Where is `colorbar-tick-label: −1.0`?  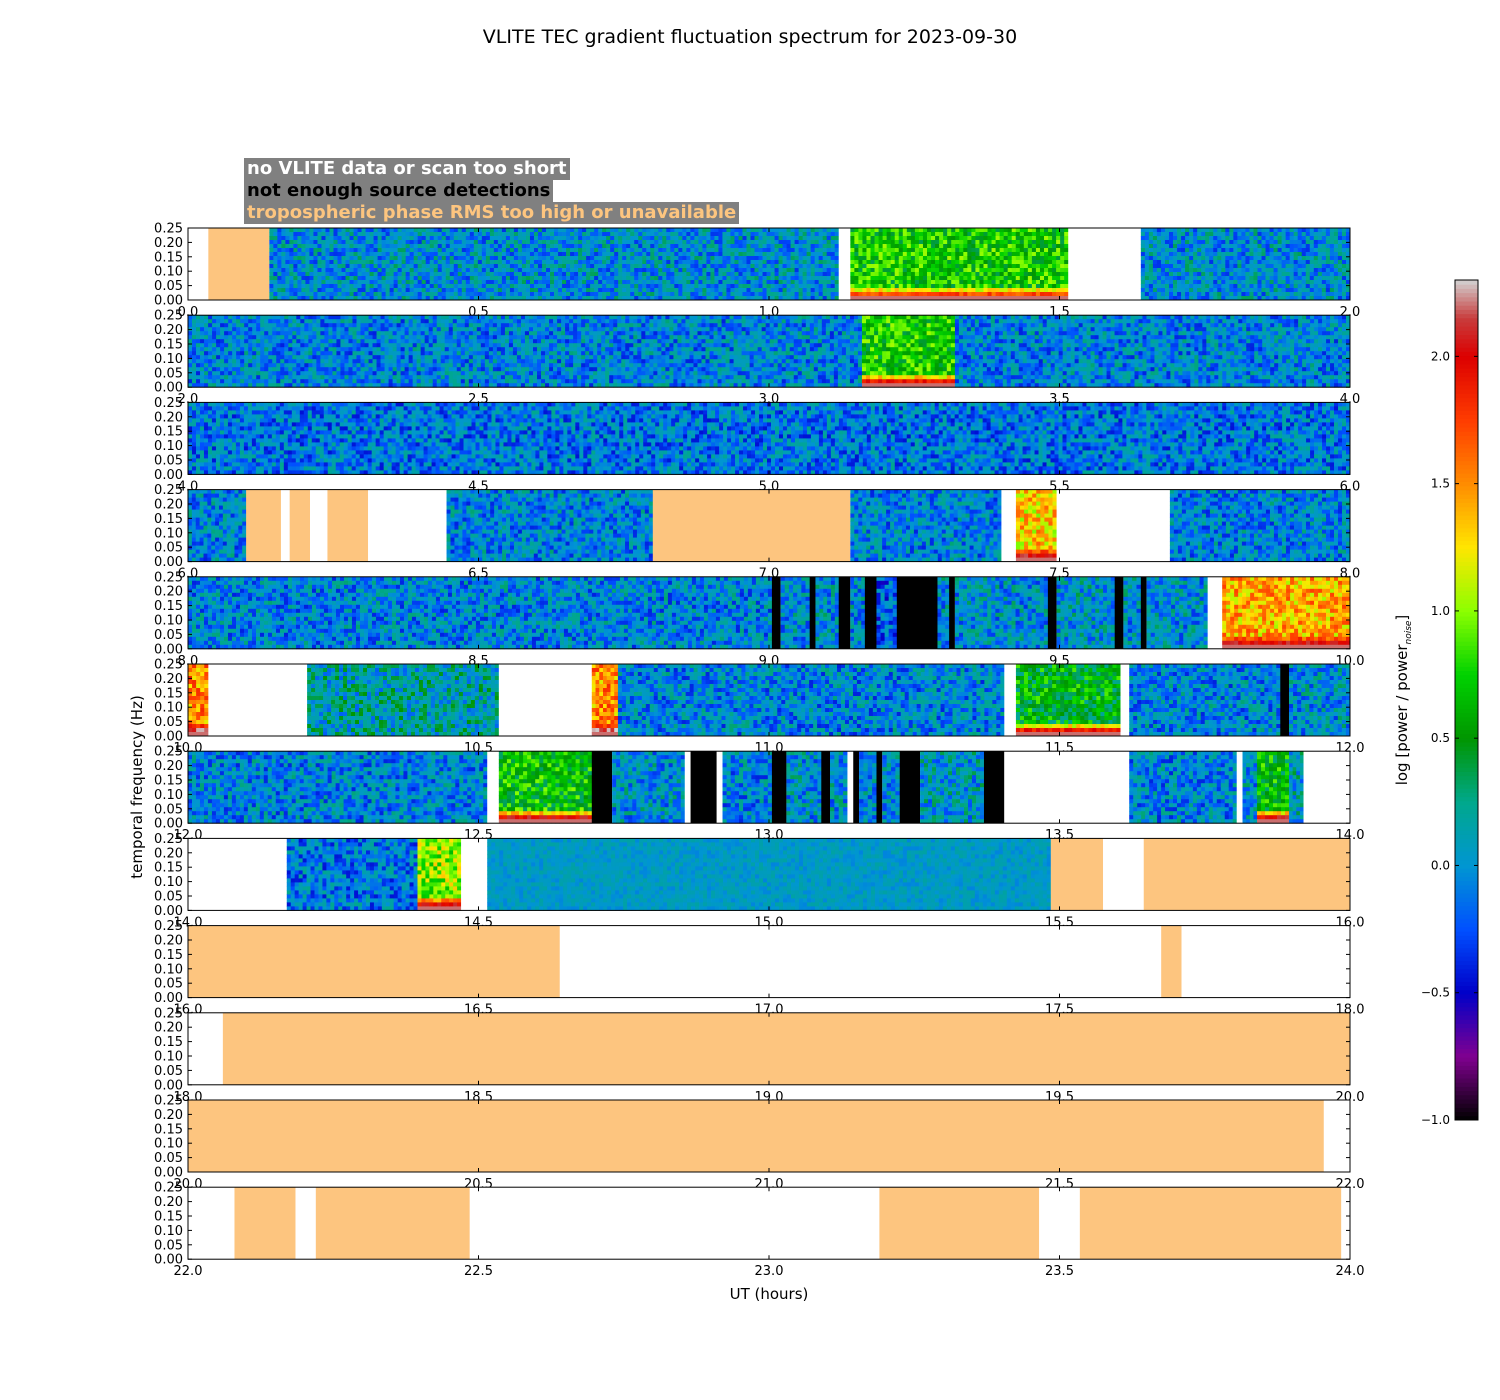
colorbar-tick-label: −1.0 is located at coordinates (1435, 1120).